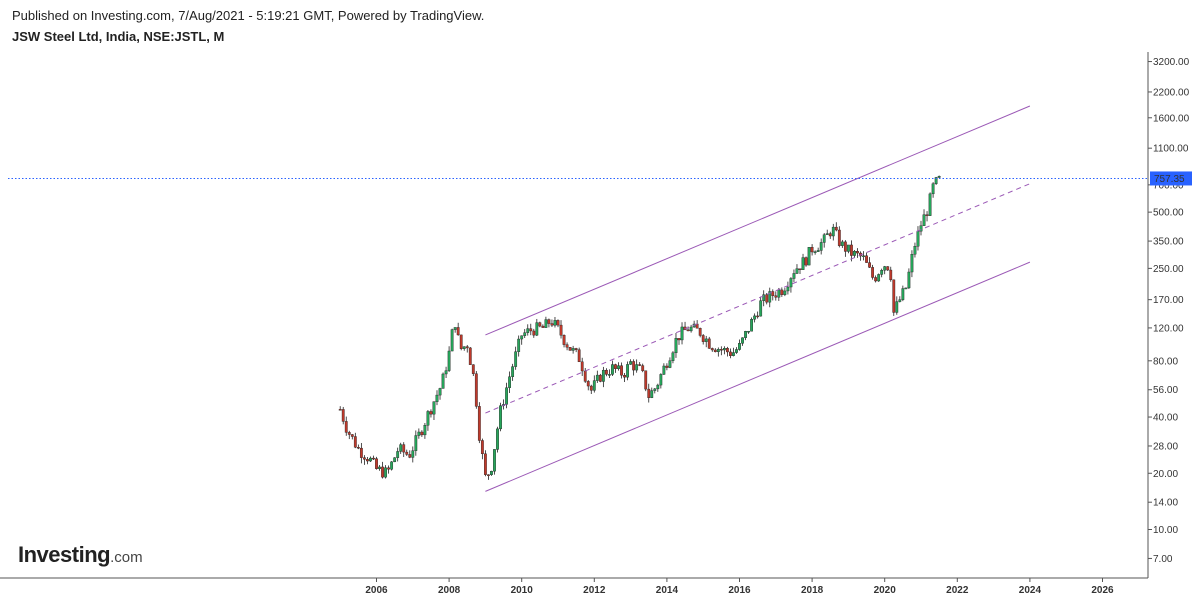 The height and width of the screenshot is (600, 1200). I want to click on y-tick-label: 56.00, so click(1165, 390).